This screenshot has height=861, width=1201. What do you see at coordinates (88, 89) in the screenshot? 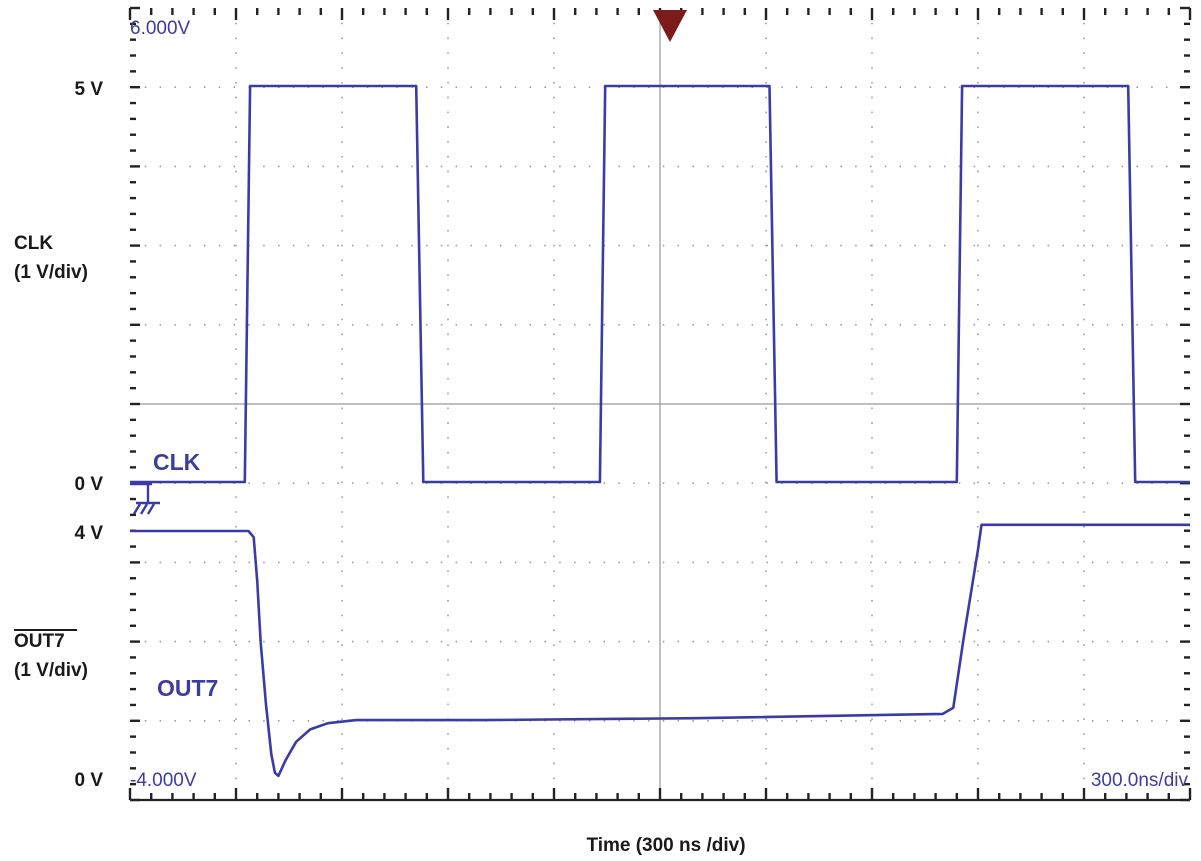
I see `clk-high-level-label: 5 V` at bounding box center [88, 89].